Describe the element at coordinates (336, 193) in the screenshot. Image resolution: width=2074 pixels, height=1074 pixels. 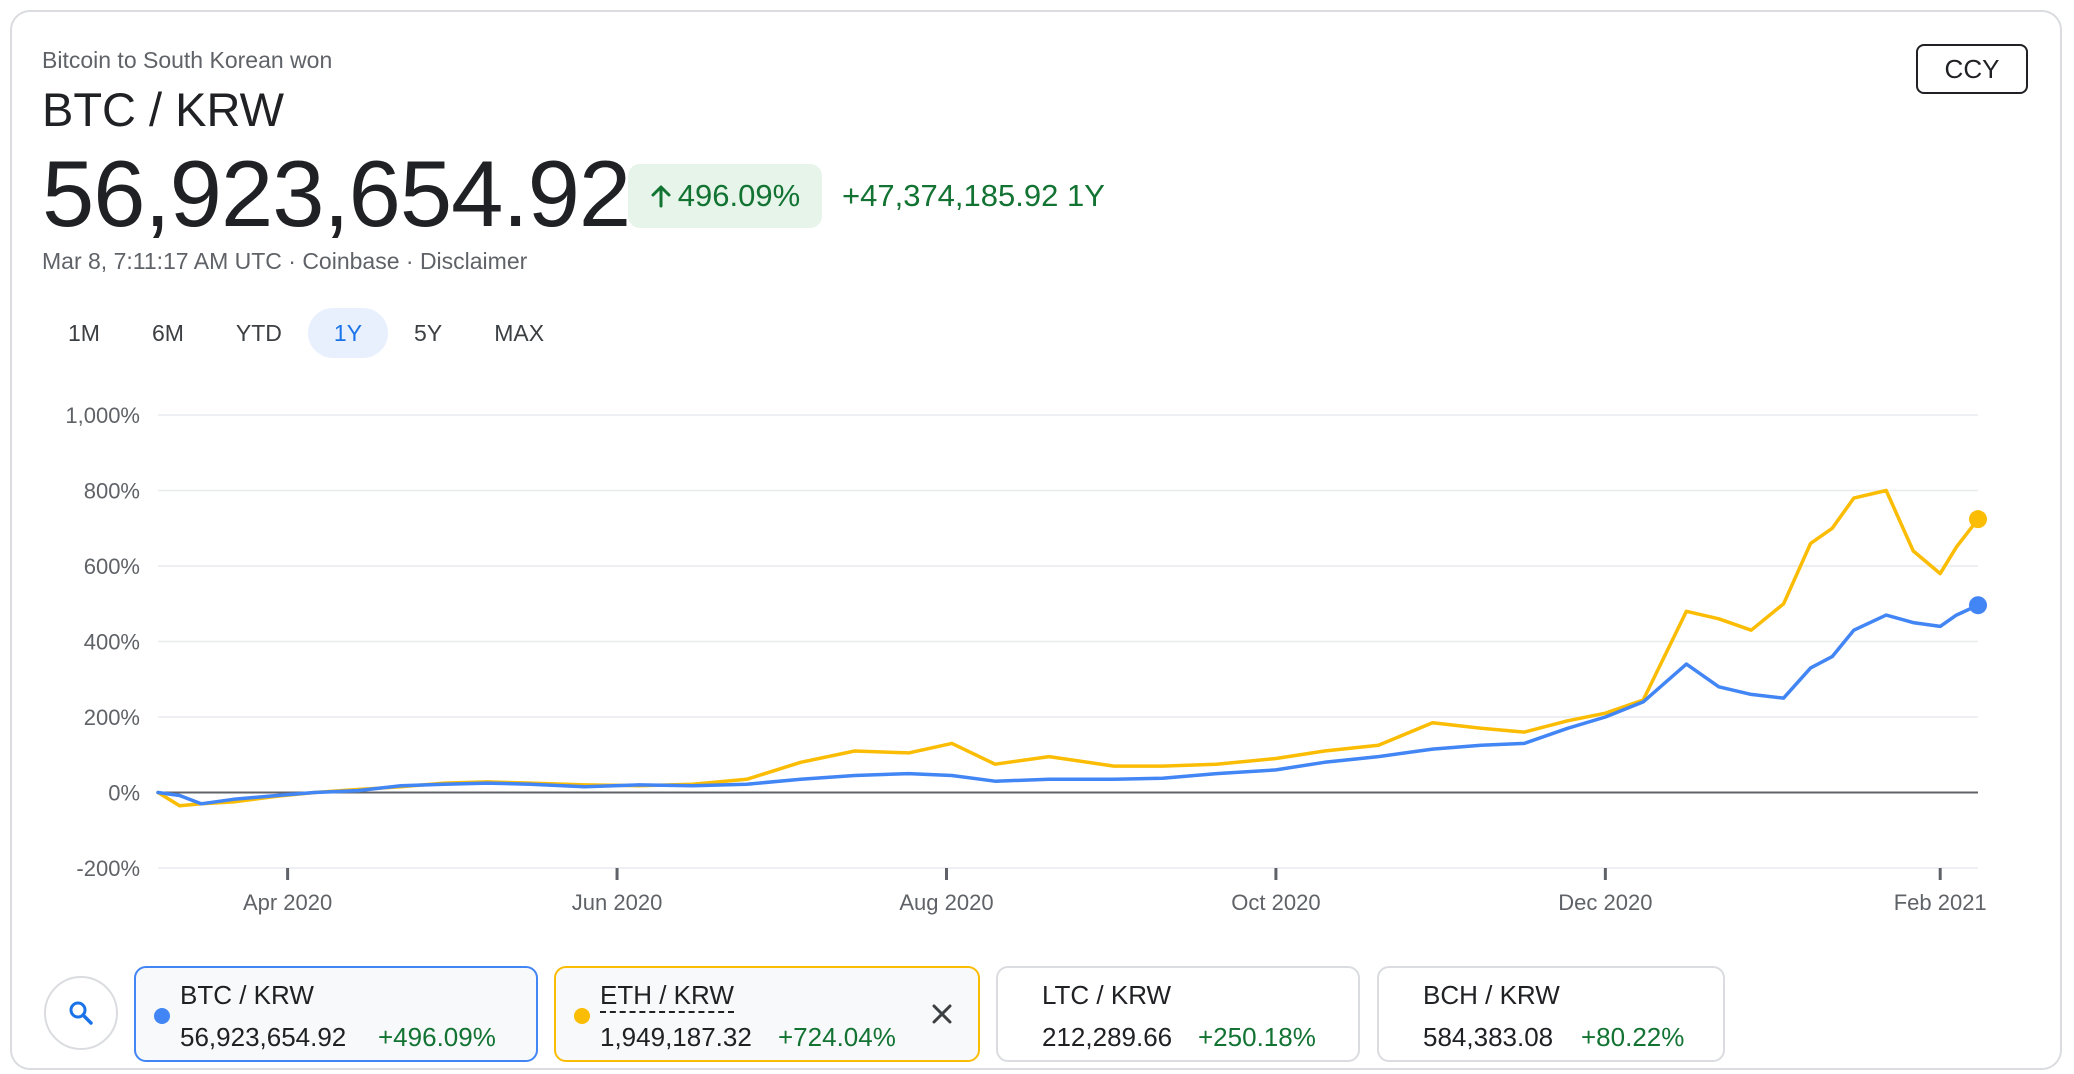
I see `current-price: 56,923,654.92` at that location.